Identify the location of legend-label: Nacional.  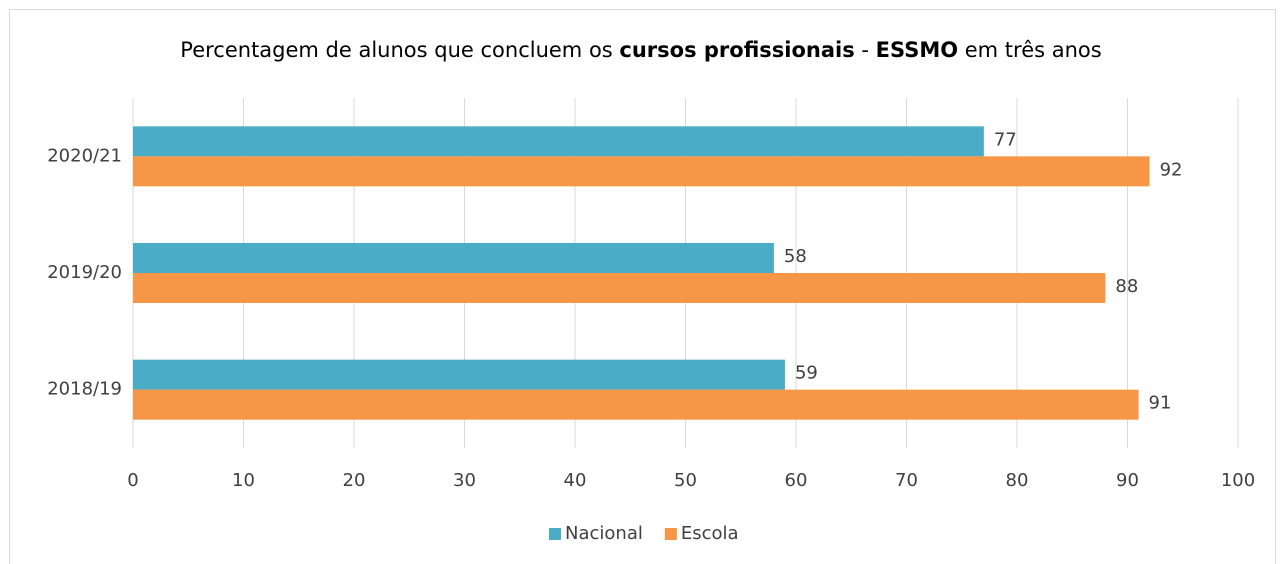
(604, 533).